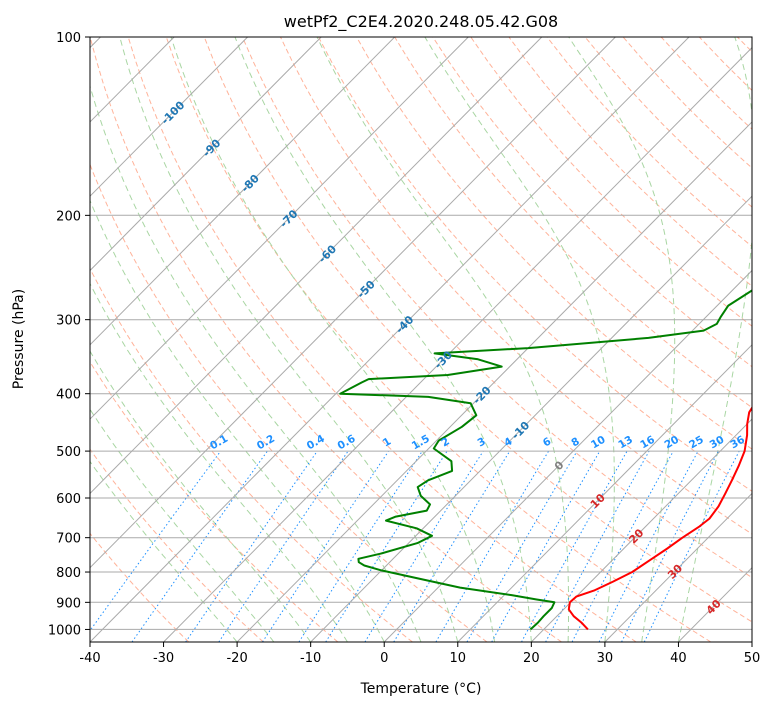 This screenshot has width=775, height=708. Describe the element at coordinates (68, 216) in the screenshot. I see `y-tick-label: 200` at that location.